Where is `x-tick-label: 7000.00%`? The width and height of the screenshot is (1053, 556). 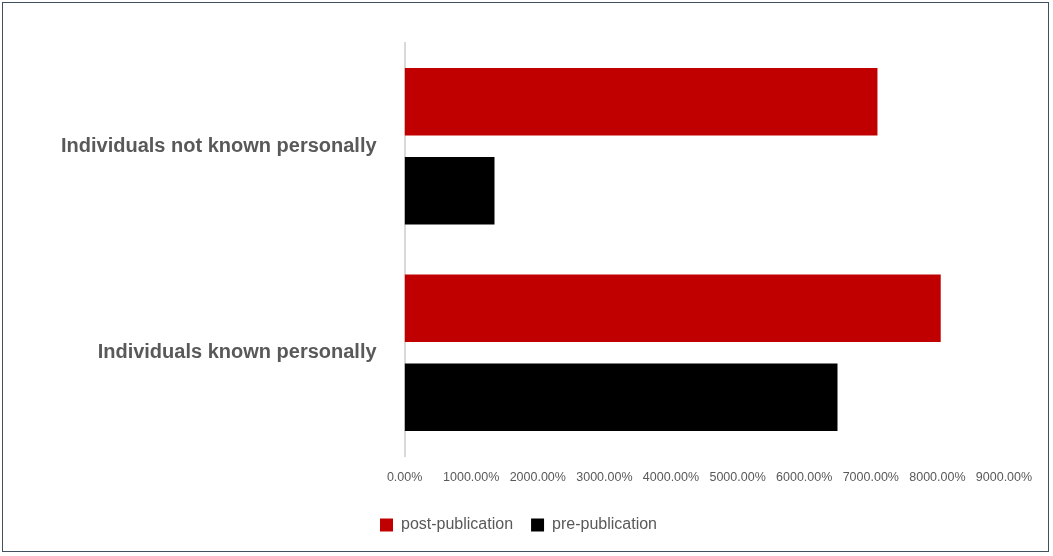
x-tick-label: 7000.00% is located at coordinates (870, 476).